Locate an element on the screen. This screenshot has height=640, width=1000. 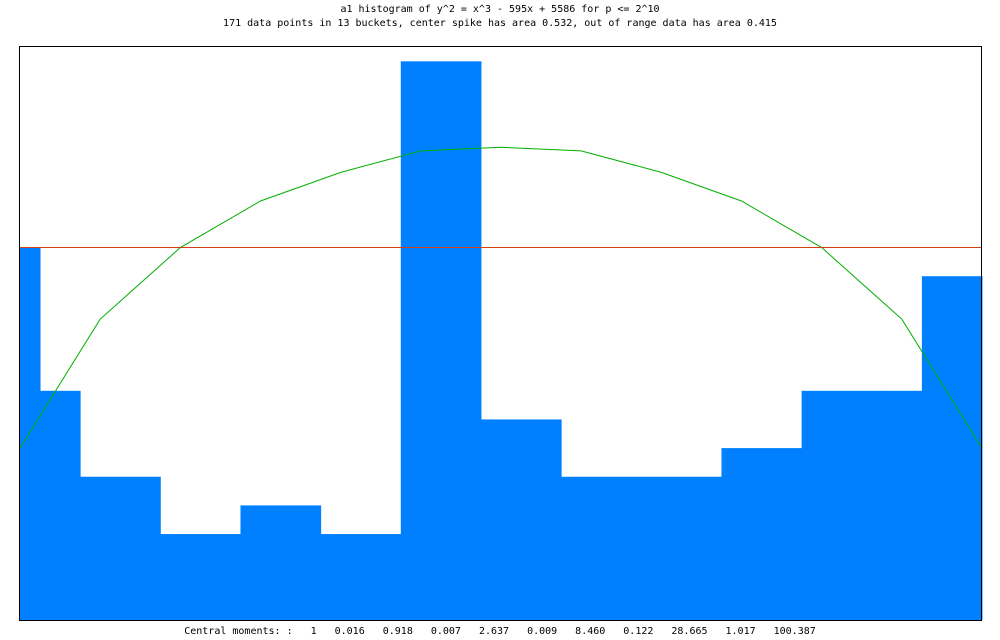
moment-value-6: 0.009 is located at coordinates (542, 631).